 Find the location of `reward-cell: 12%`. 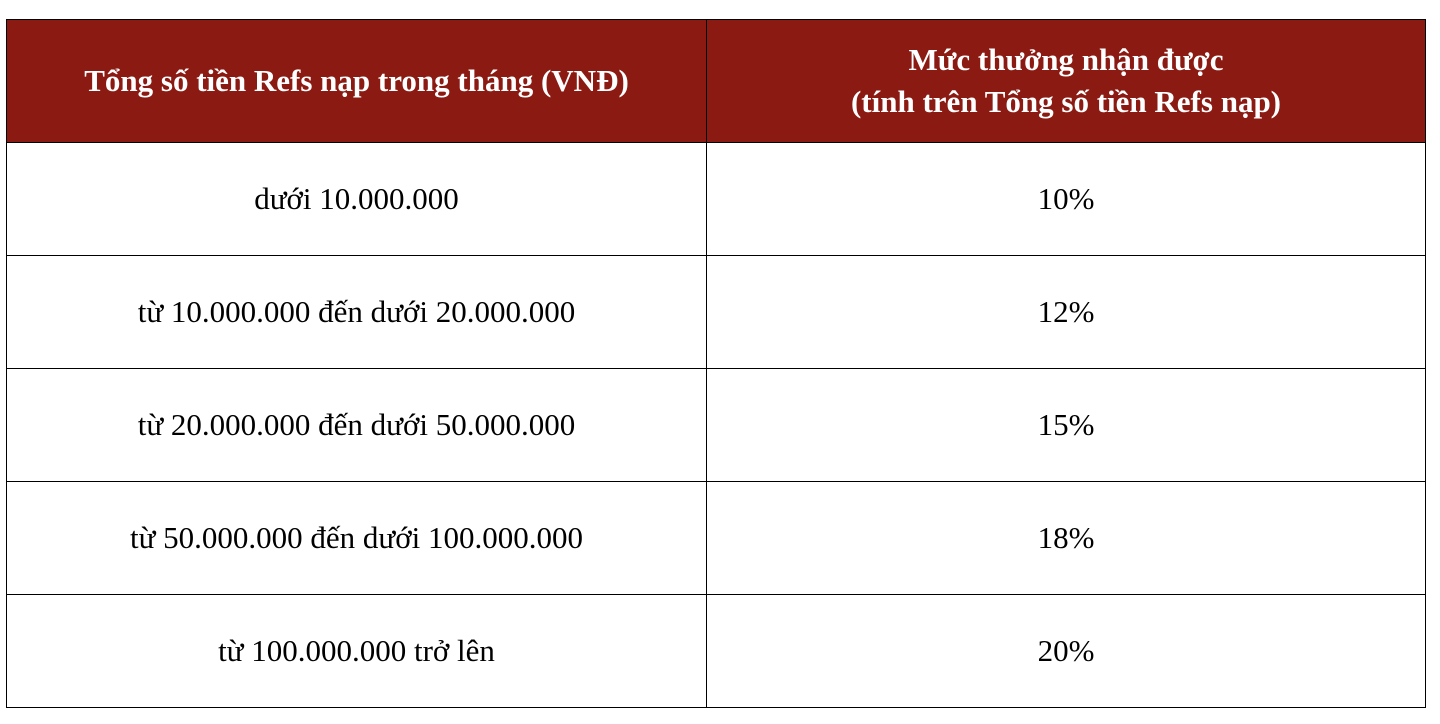

reward-cell: 12% is located at coordinates (1066, 312).